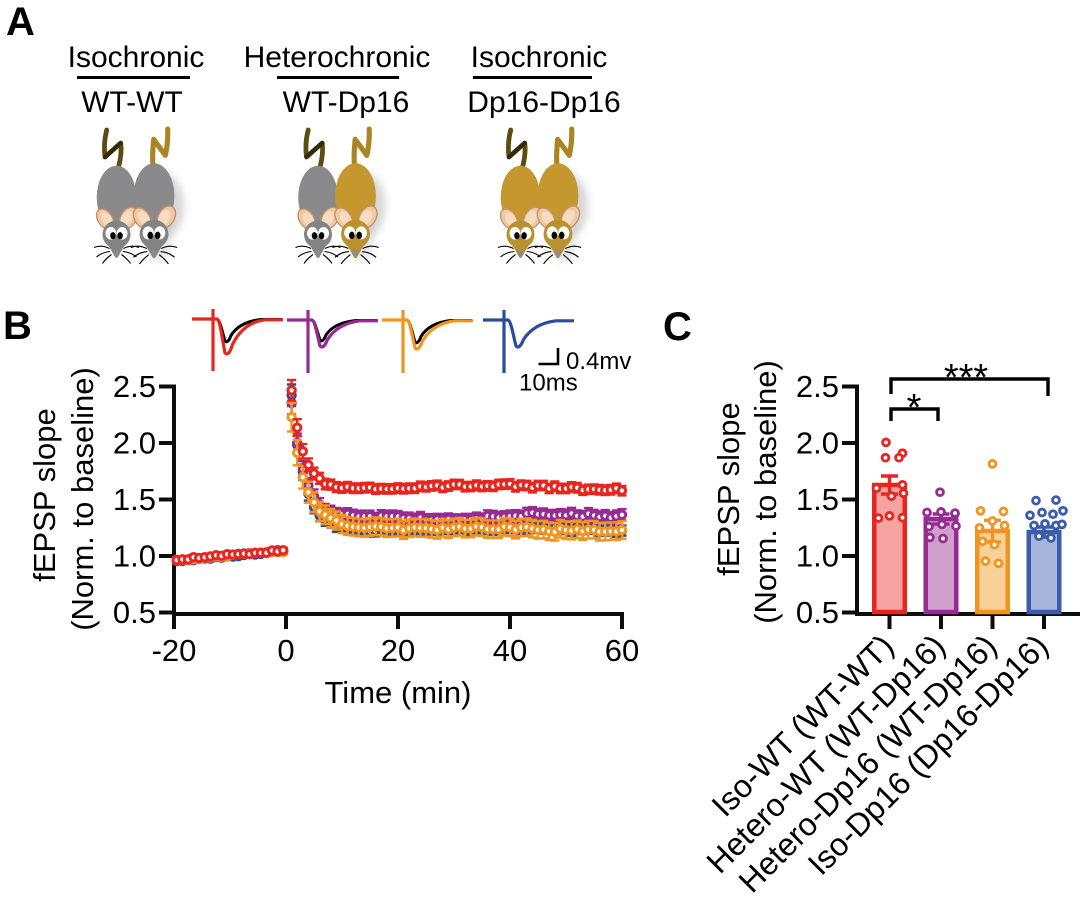  I want to click on svg-text: WT-Dp16, so click(346, 102).